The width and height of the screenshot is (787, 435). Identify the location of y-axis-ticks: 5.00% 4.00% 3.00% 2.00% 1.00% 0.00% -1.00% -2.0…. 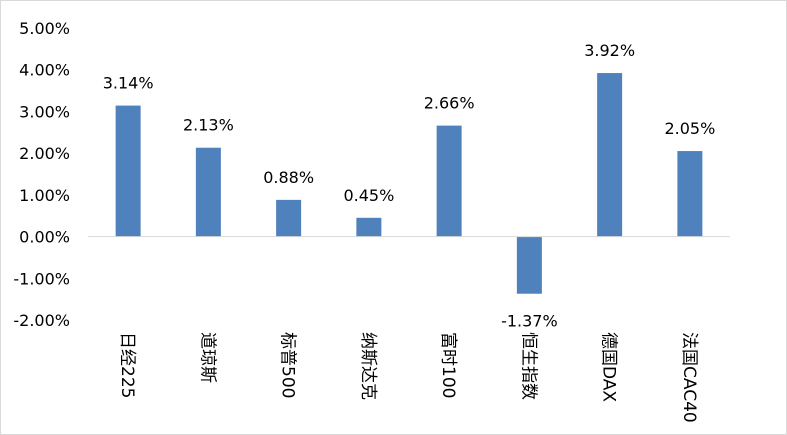
(41, 174).